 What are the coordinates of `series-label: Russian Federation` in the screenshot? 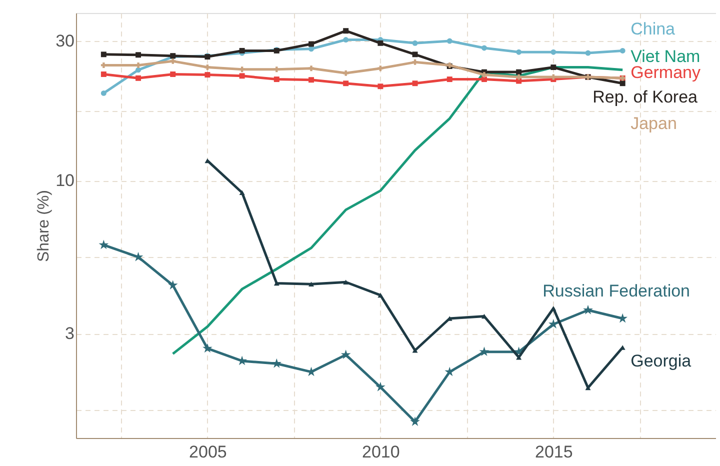 It's located at (616, 291).